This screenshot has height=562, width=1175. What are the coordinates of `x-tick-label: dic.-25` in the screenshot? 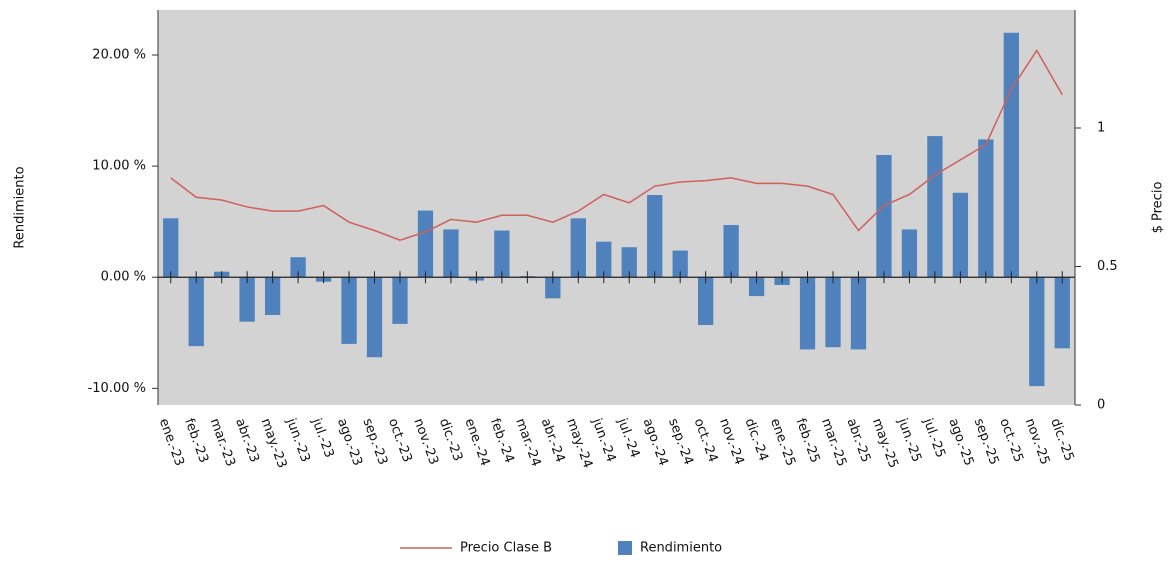 It's located at (1061, 439).